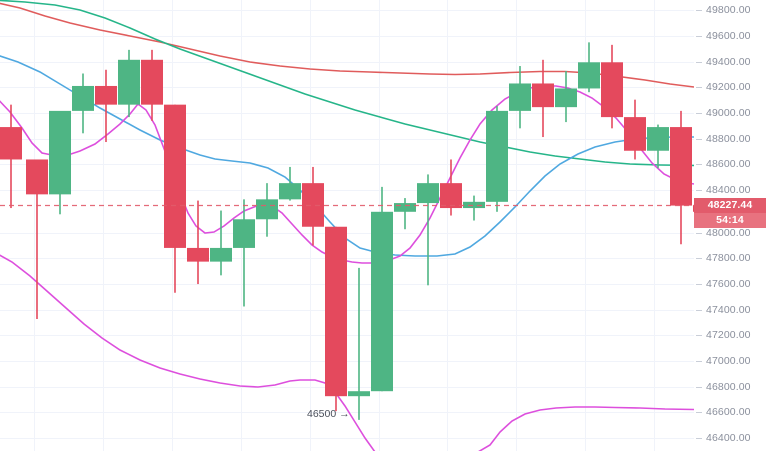 The image size is (766, 451). Describe the element at coordinates (728, 87) in the screenshot. I see `price-axis-label: 49200.00` at that location.